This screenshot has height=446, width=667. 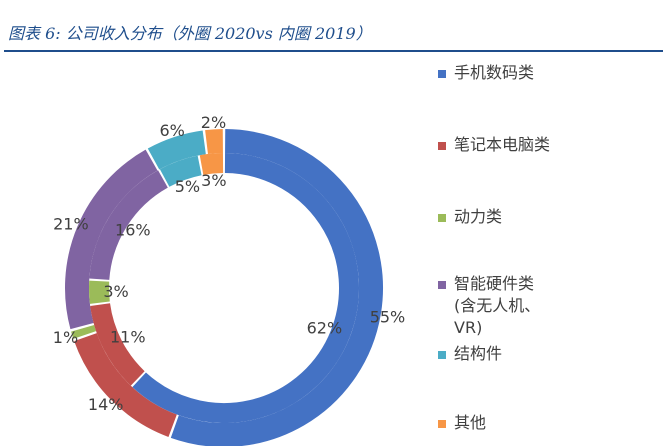 What do you see at coordinates (502, 144) in the screenshot?
I see `legend-label-1: 笔记本电脑类` at bounding box center [502, 144].